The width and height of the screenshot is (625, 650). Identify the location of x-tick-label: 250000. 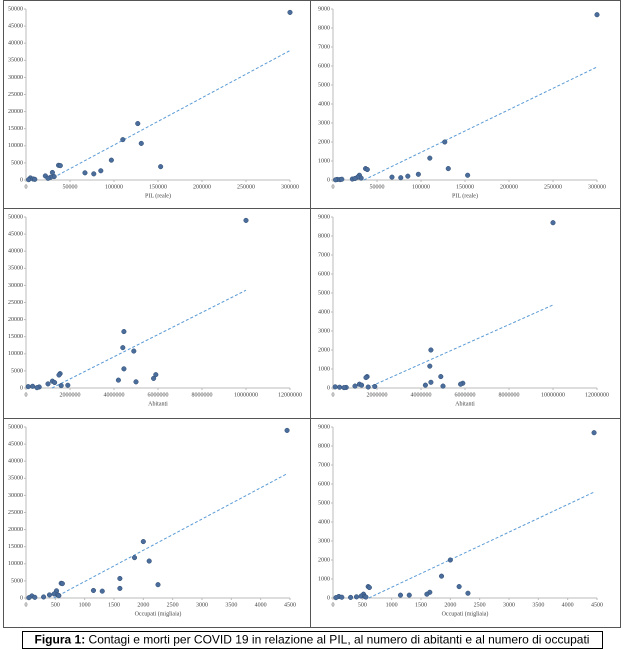
(553, 187).